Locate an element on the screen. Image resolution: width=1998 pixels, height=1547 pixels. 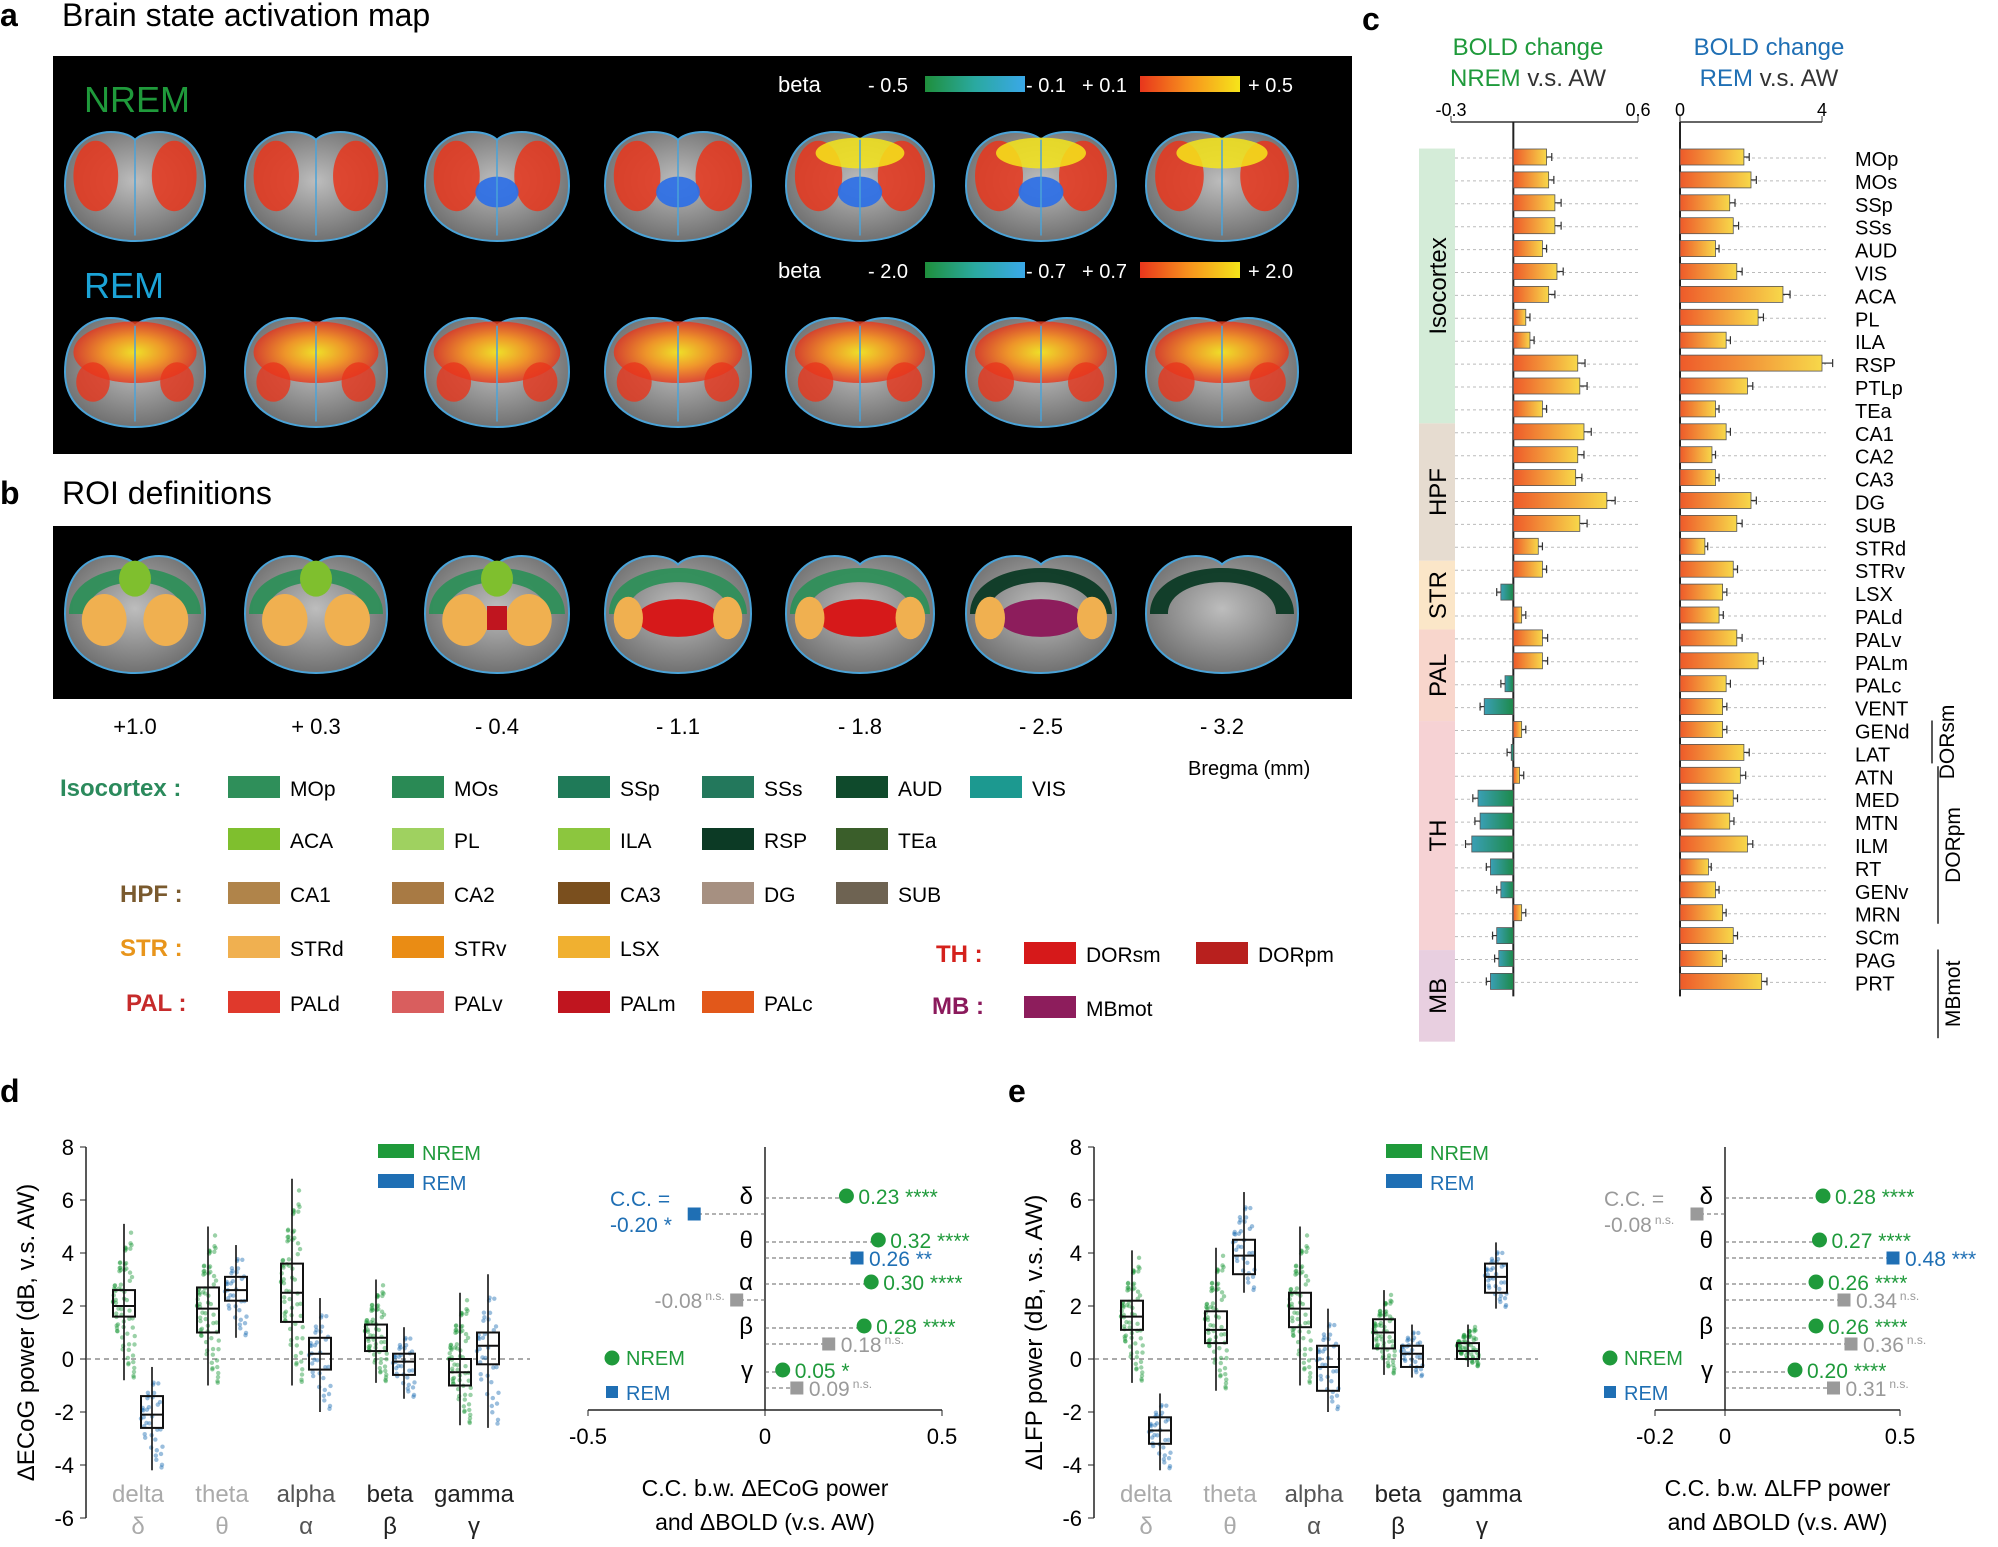
region-label: MED is located at coordinates (1877, 801).